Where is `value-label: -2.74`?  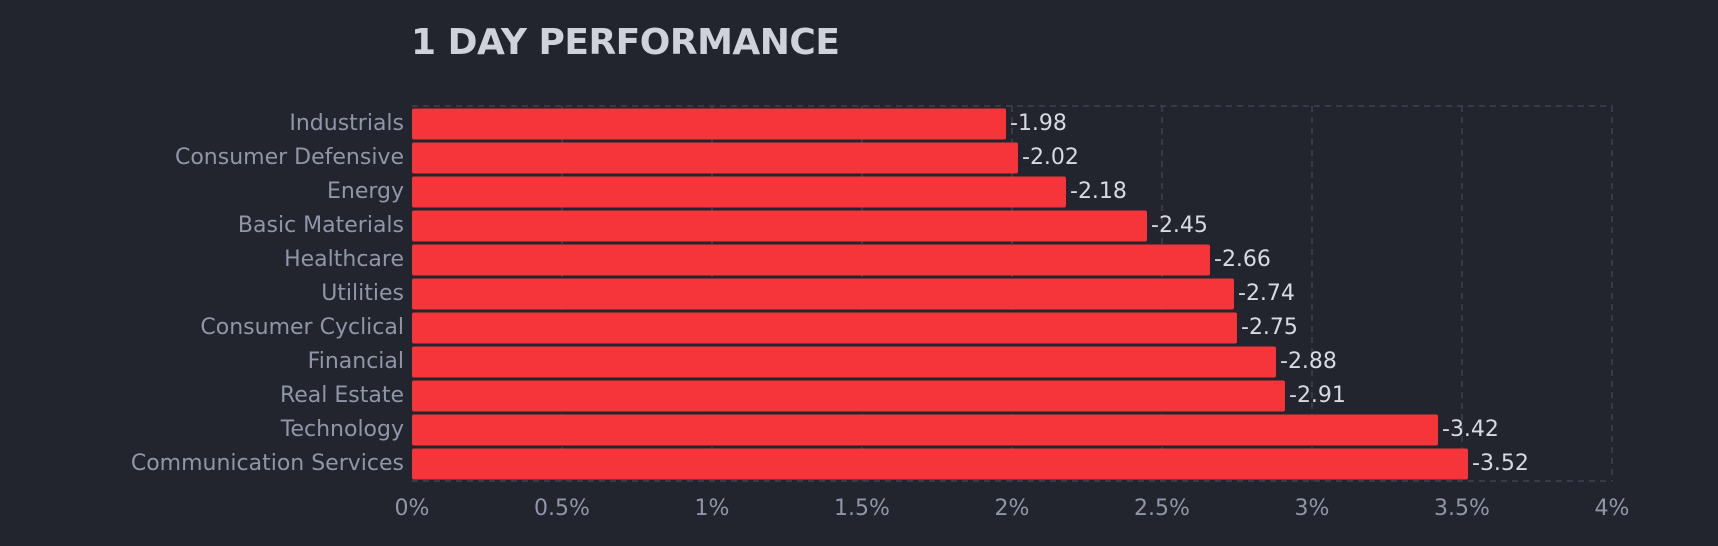
value-label: -2.74 is located at coordinates (1266, 293).